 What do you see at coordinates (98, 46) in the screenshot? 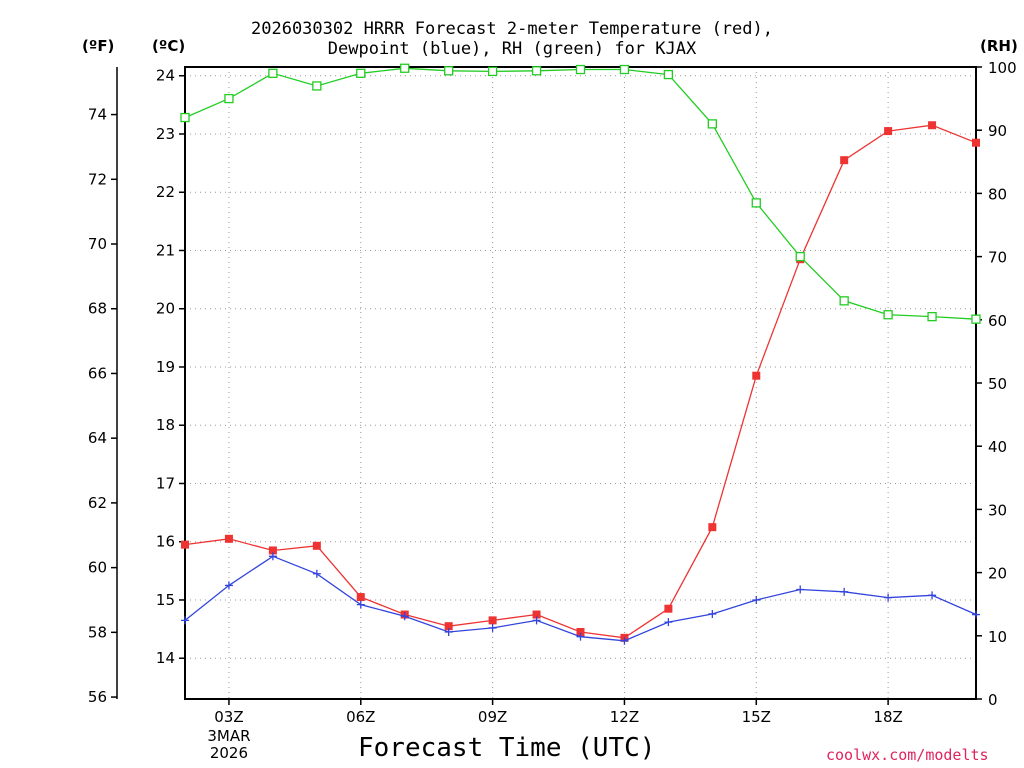
I see `fahrenheit-axis-label: (ºF)` at bounding box center [98, 46].